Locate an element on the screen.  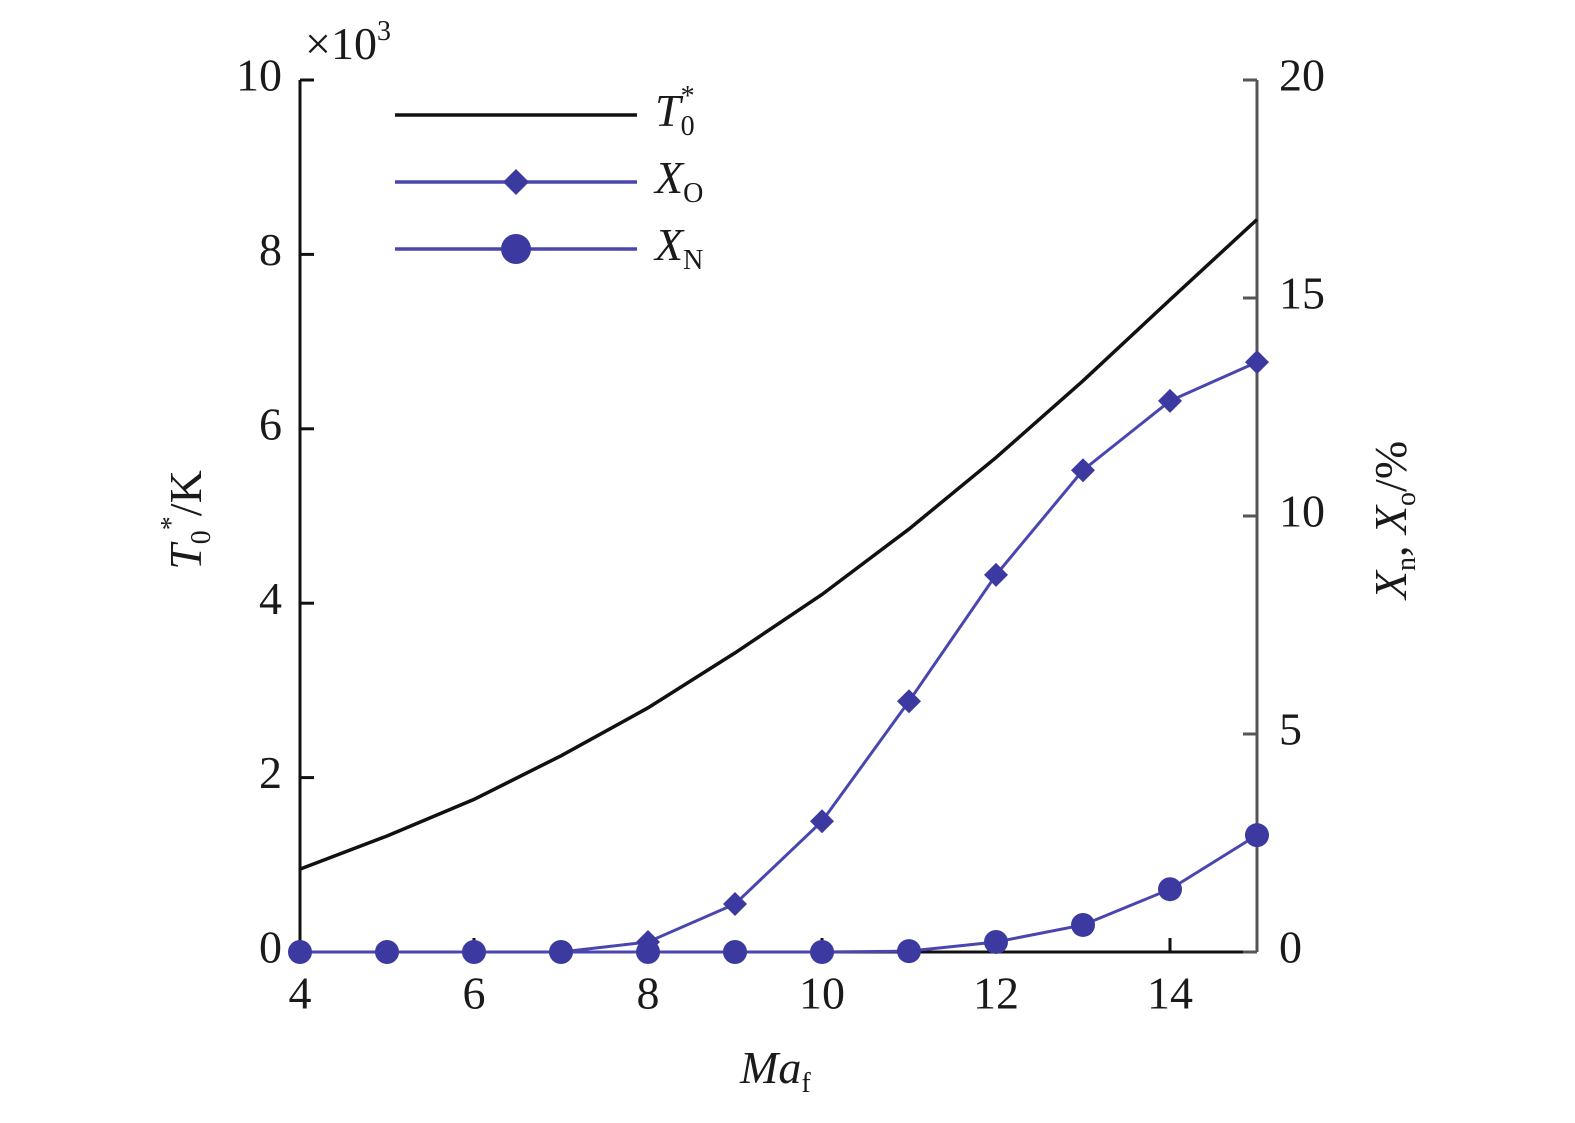
legend-label: XN is located at coordinates (678, 248).